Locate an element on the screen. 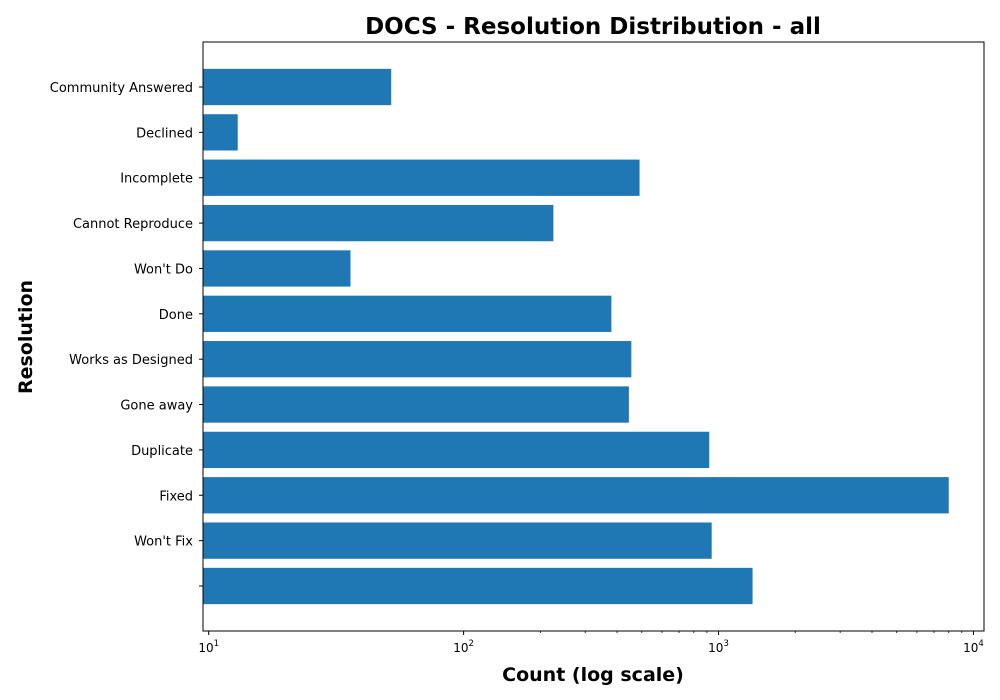 The image size is (1000, 700). y-tick-label: Declined is located at coordinates (164, 133).